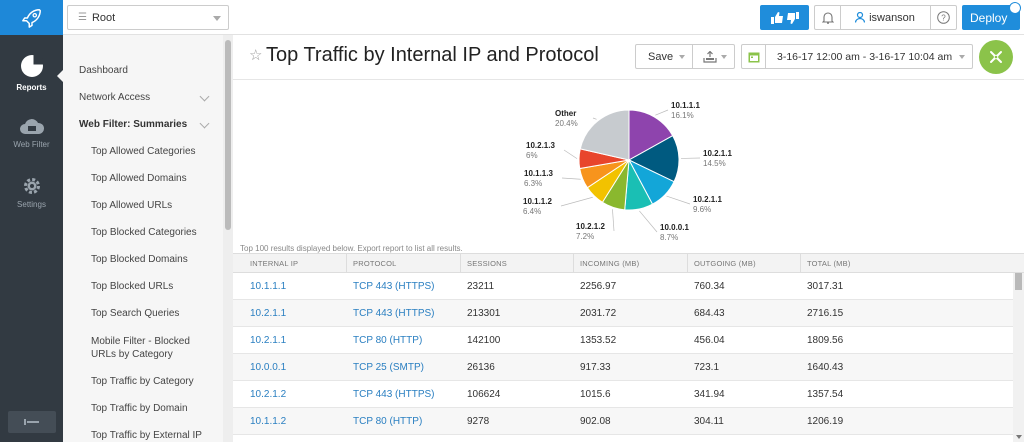  What do you see at coordinates (268, 286) in the screenshot?
I see `cell-internal-ip: 10.1.1.1` at bounding box center [268, 286].